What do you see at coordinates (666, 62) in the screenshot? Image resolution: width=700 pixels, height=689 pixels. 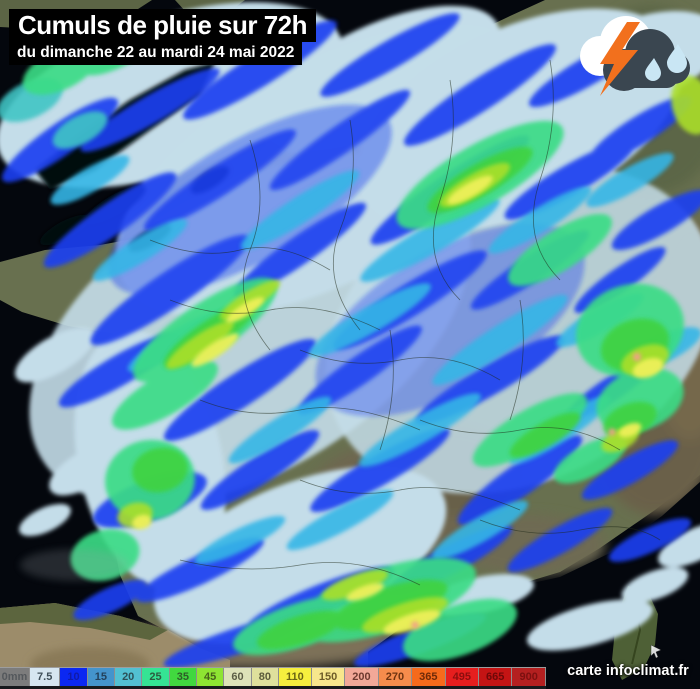 I see `raindrop-icon` at bounding box center [666, 62].